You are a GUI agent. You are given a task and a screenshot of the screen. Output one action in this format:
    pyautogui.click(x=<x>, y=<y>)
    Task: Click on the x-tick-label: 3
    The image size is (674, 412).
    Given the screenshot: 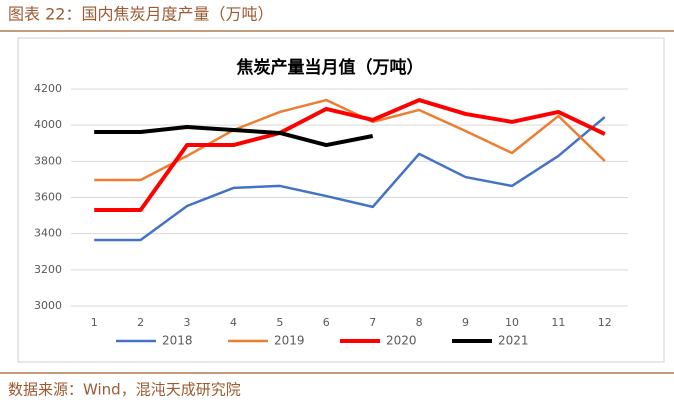 What is the action you would take?
    pyautogui.click(x=187, y=322)
    